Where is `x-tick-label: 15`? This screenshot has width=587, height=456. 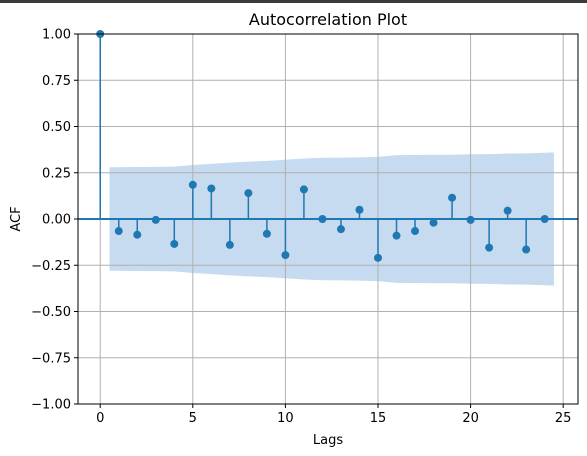 x-tick-label: 15 is located at coordinates (378, 418).